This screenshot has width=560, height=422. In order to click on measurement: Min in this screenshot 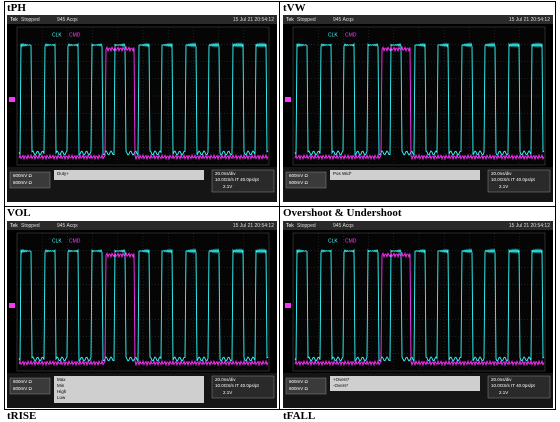, I will do `click(61, 385)`.